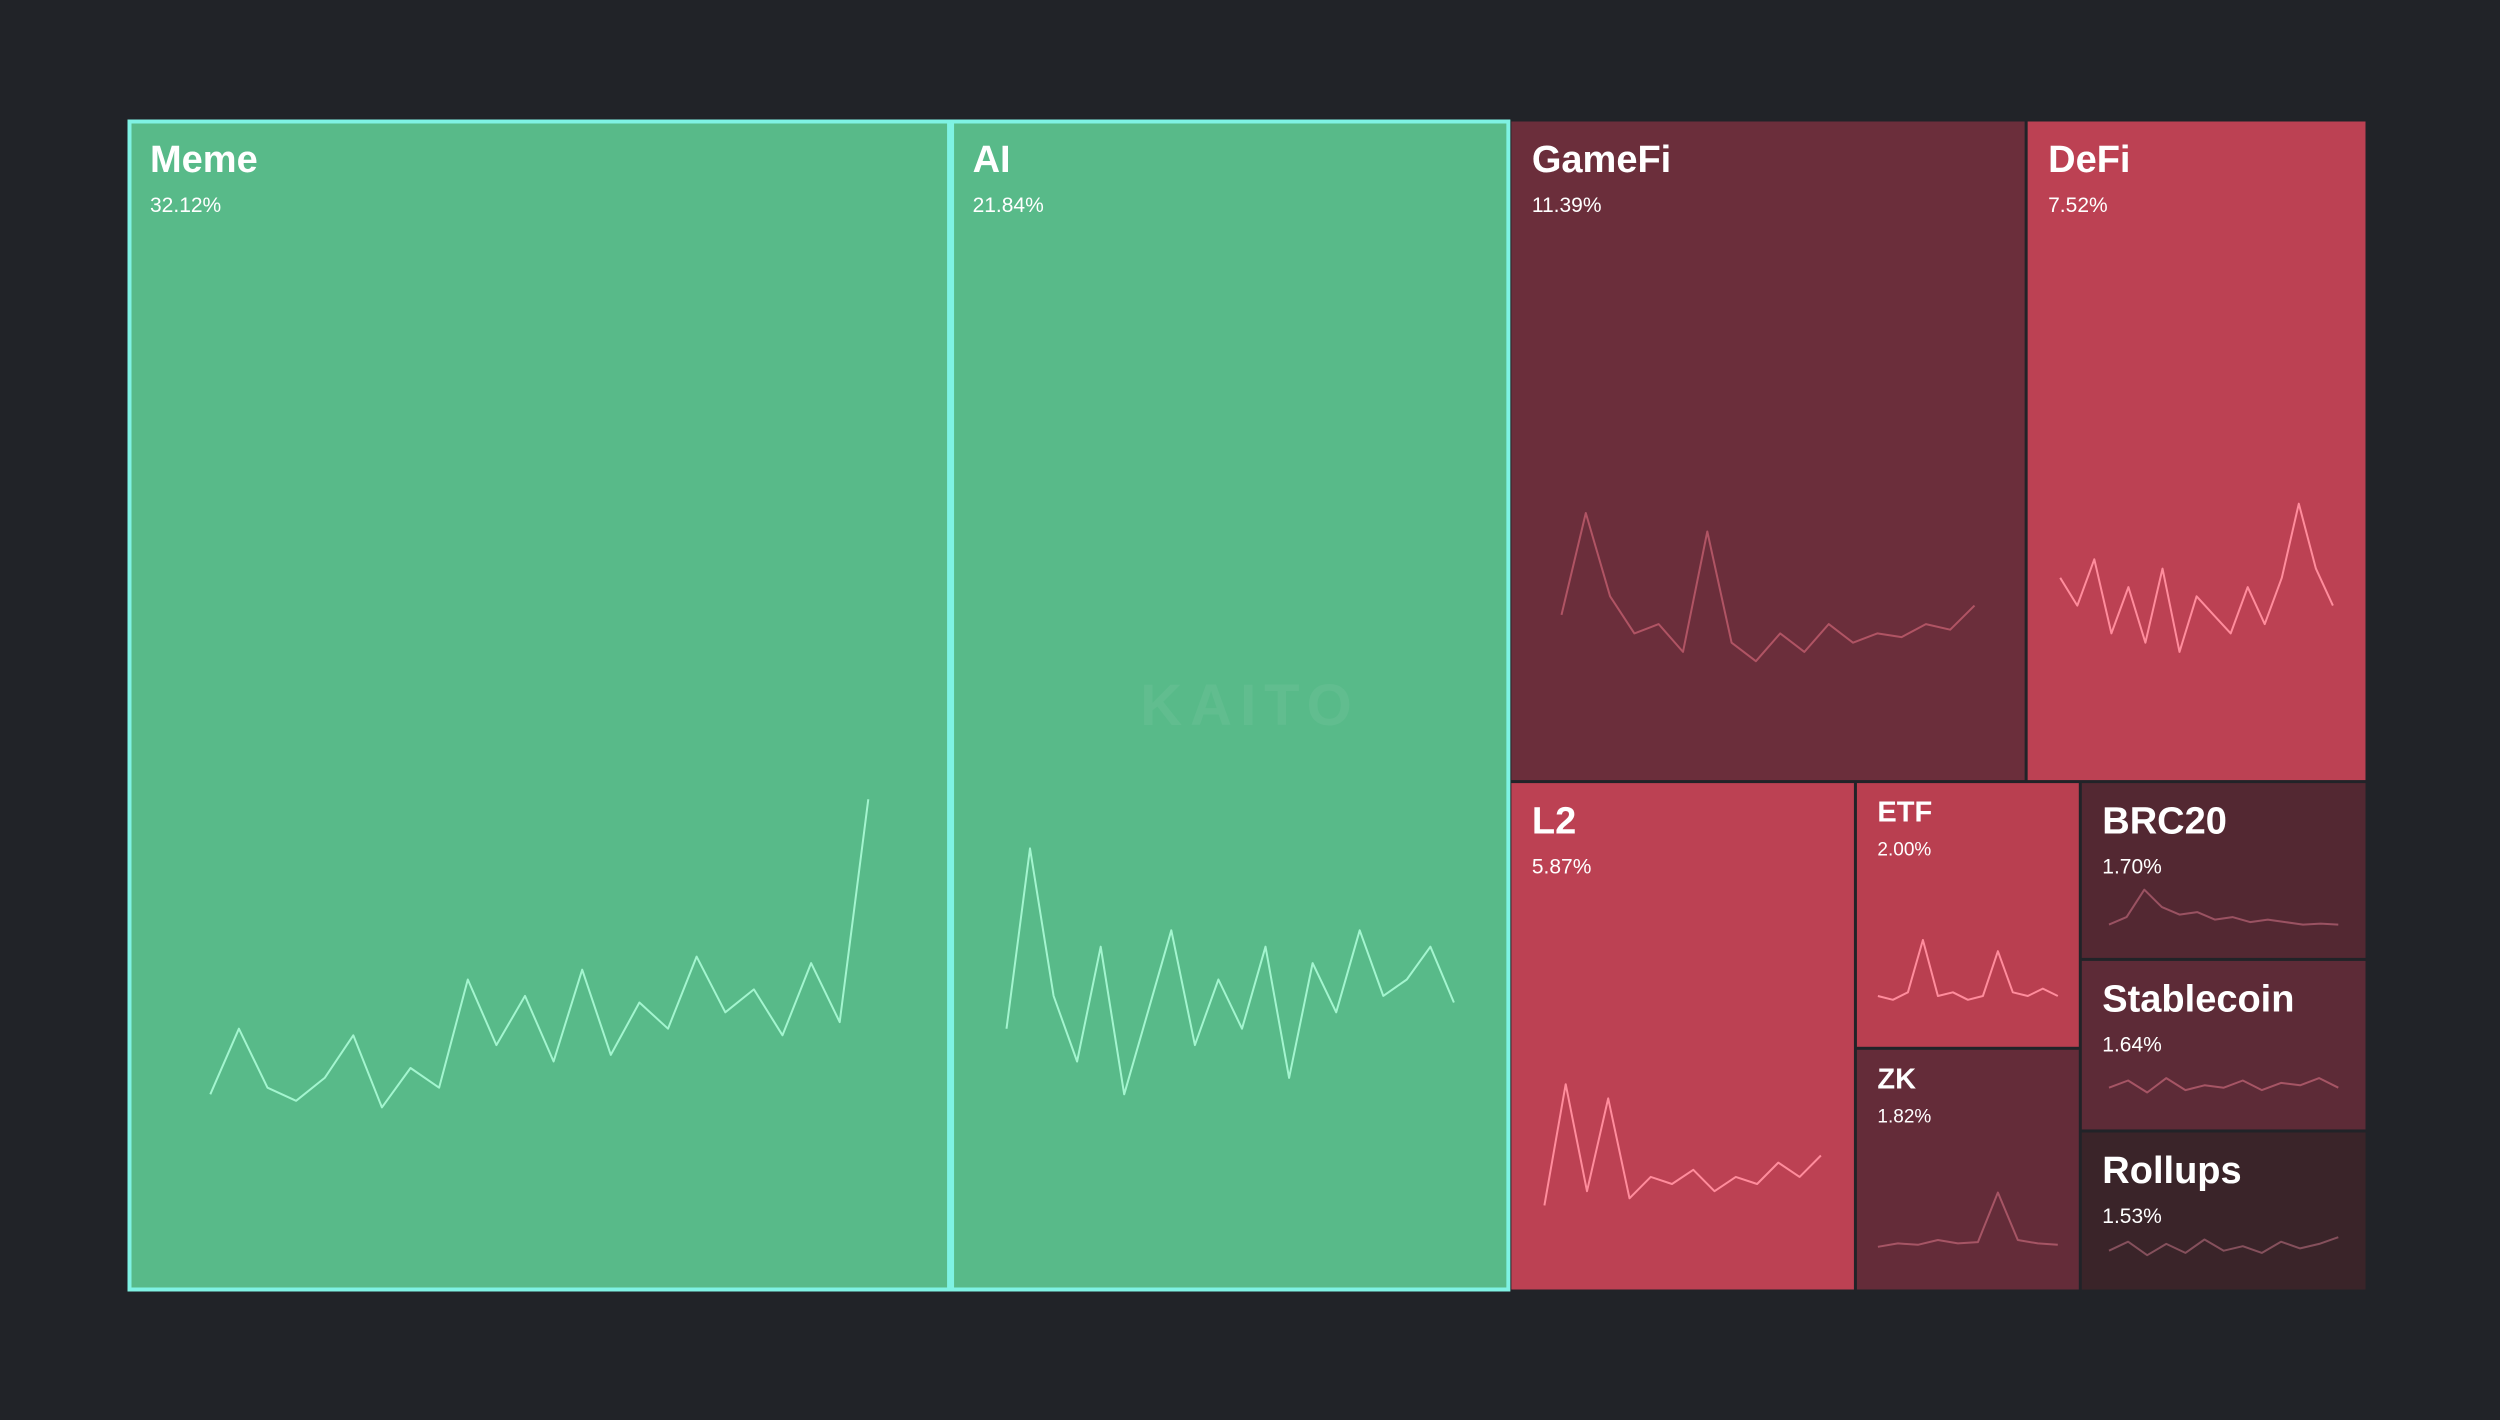 This screenshot has height=1420, width=2500. I want to click on tile-name: Stablecoin, so click(2198, 999).